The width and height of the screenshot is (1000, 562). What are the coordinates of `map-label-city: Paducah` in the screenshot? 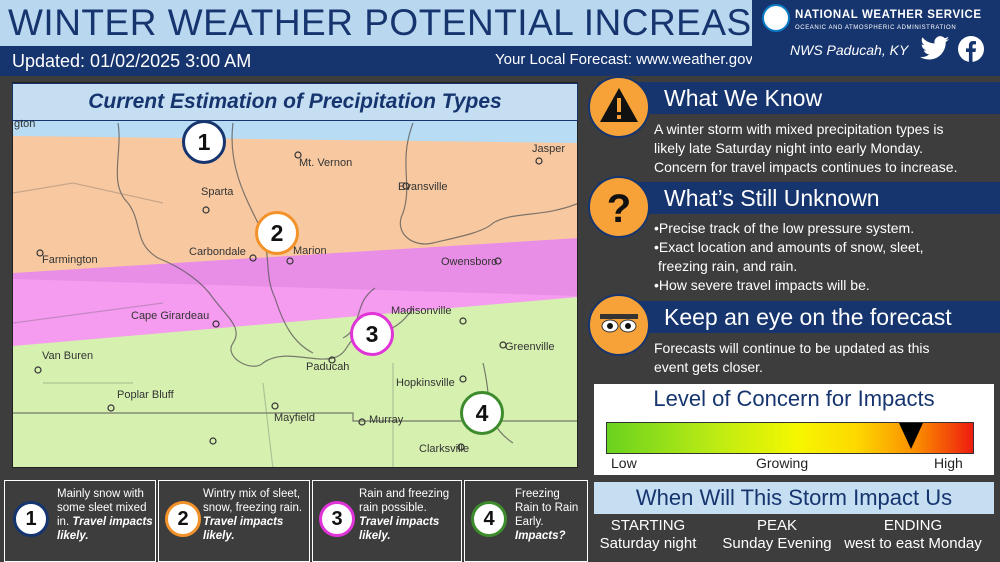 It's located at (328, 367).